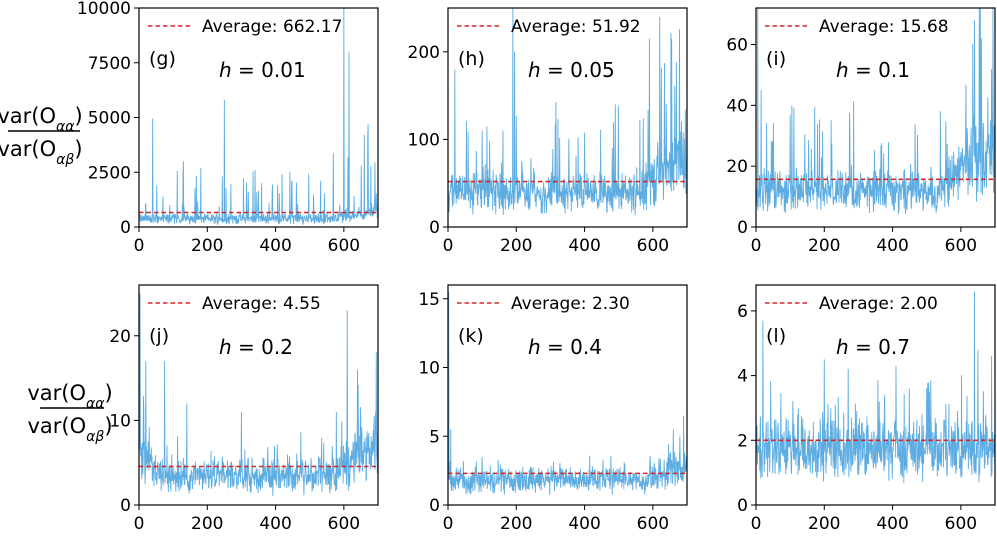 This screenshot has height=536, width=997. What do you see at coordinates (302, 304) in the screenshot?
I see `legend-average-value: 4.55` at bounding box center [302, 304].